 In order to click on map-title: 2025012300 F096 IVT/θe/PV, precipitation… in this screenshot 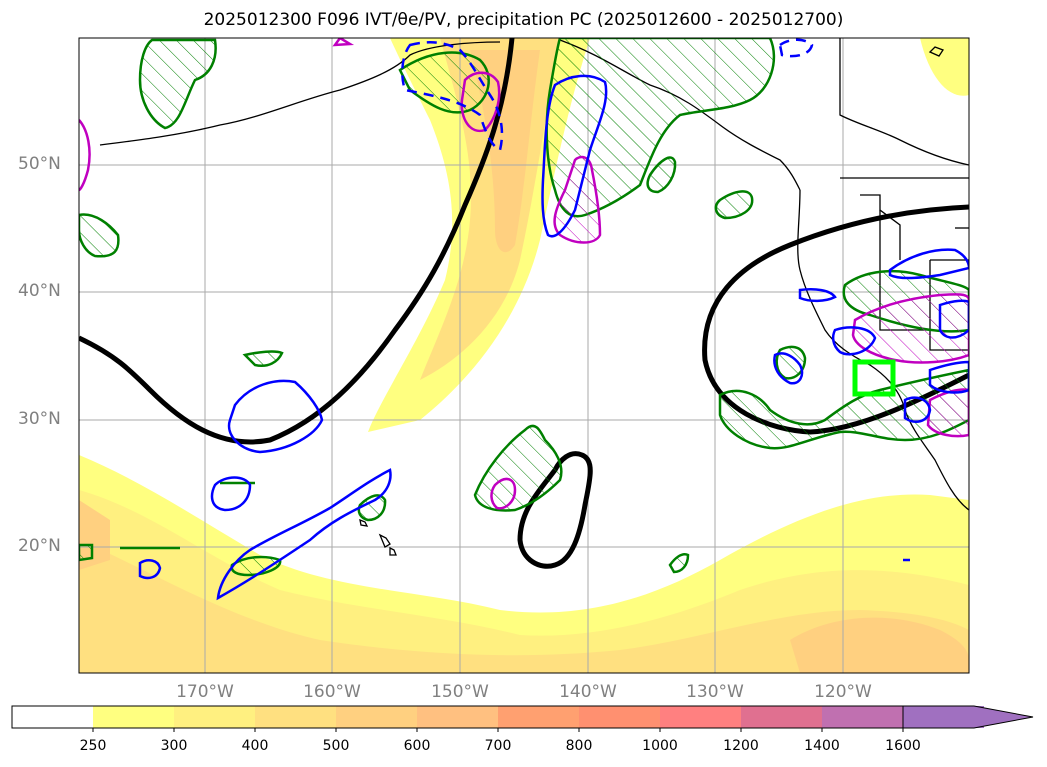, I will do `click(523, 20)`.